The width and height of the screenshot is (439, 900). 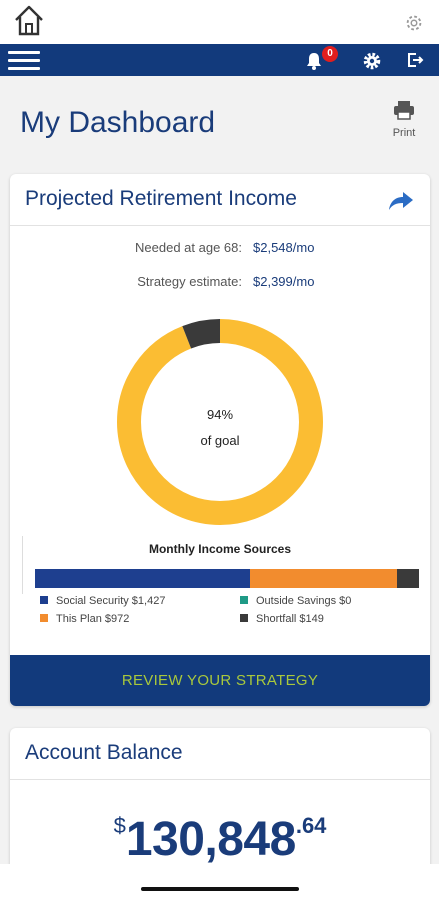 What do you see at coordinates (211, 839) in the screenshot?
I see `balance-main: 130,848` at bounding box center [211, 839].